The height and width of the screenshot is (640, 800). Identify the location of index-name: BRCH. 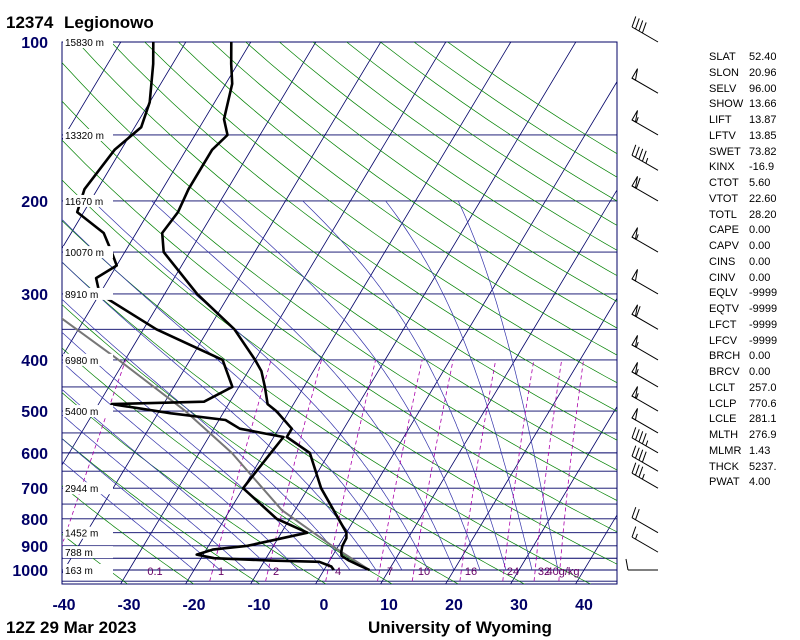
(725, 356).